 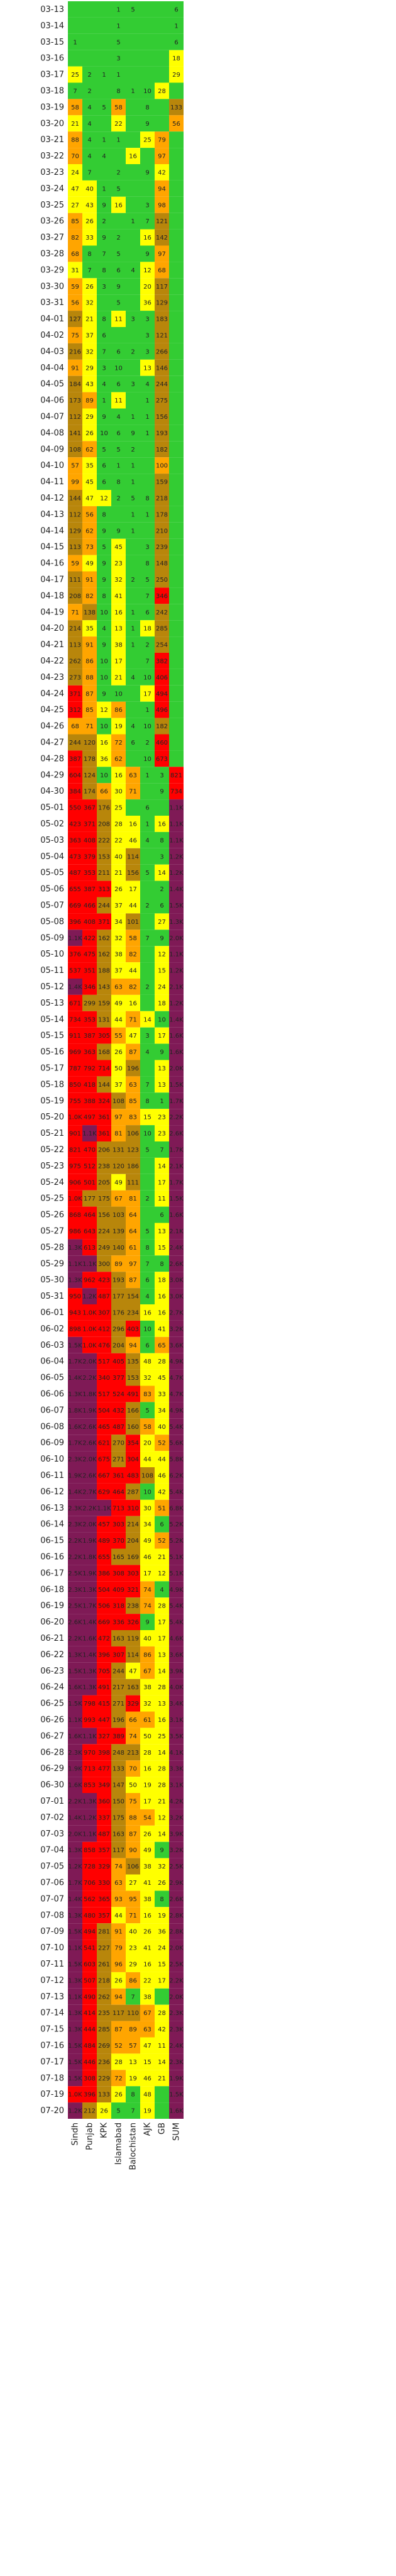 I want to click on cell-value: 86, so click(x=118, y=710).